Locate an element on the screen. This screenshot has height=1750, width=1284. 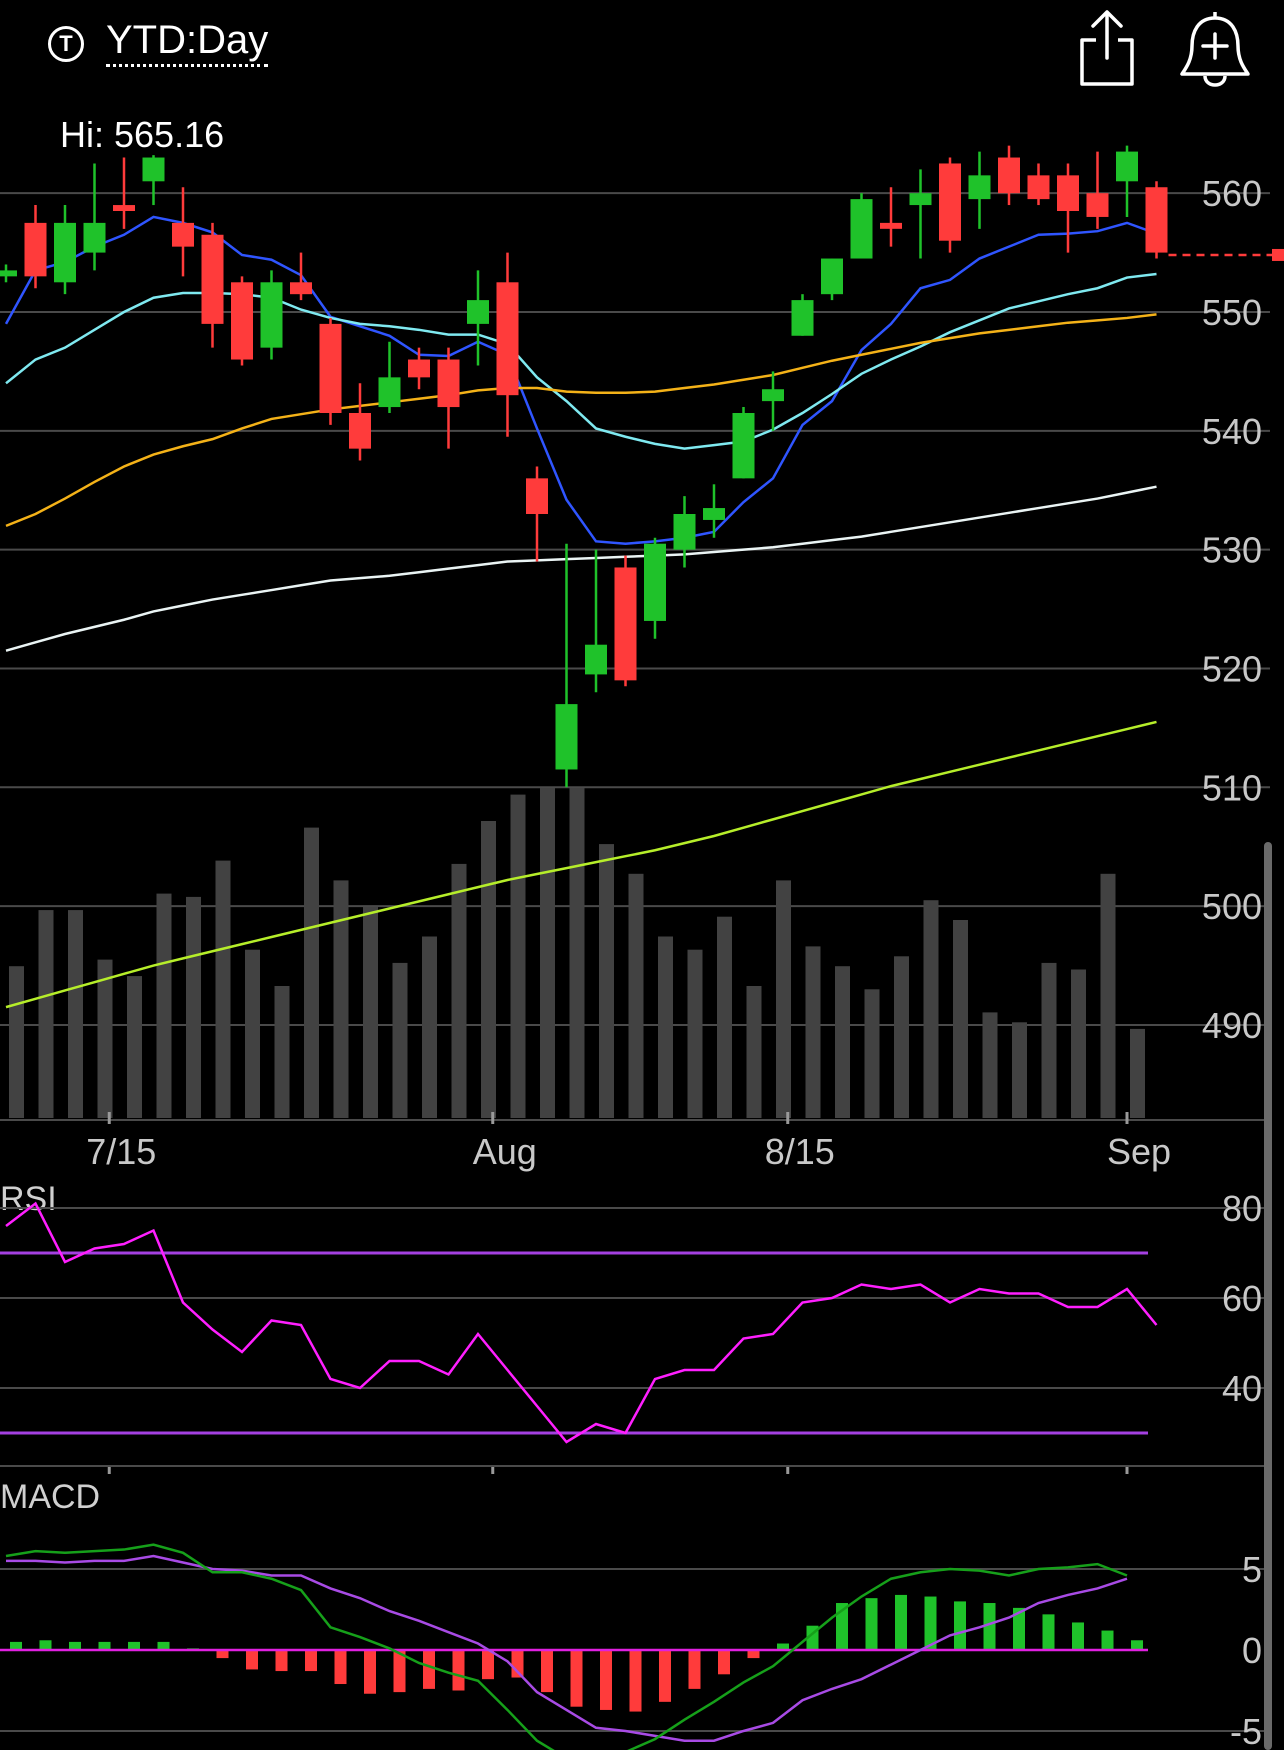
macd-signal-line is located at coordinates (567, 1648).